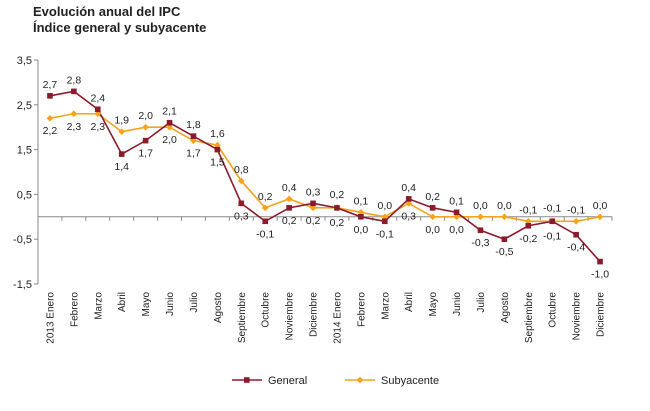 The width and height of the screenshot is (650, 411). What do you see at coordinates (241, 170) in the screenshot?
I see `data-label-subyacente: 0,8` at bounding box center [241, 170].